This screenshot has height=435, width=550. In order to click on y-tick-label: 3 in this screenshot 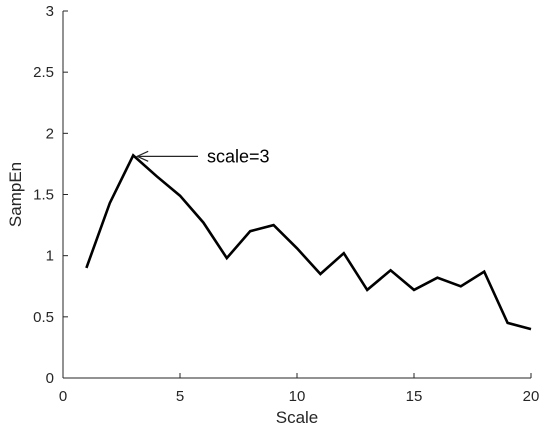, I will do `click(50, 11)`.